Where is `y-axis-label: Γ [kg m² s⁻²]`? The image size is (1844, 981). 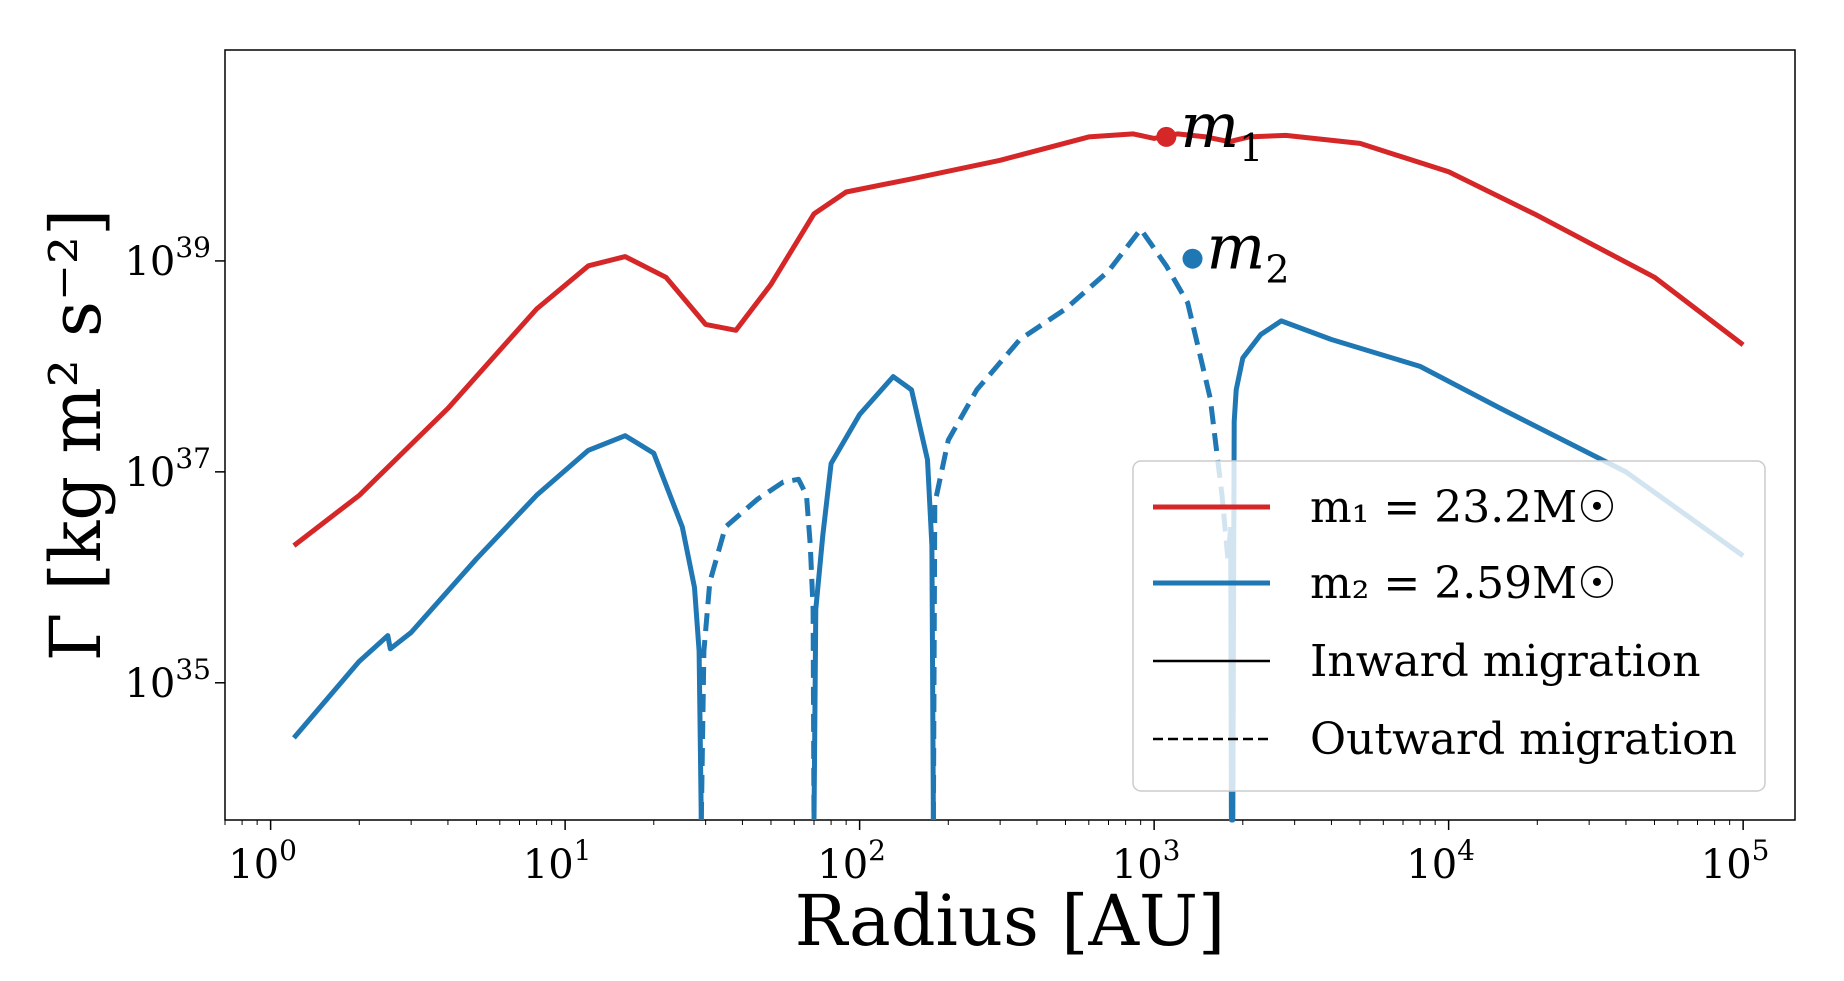 y-axis-label: Γ [kg m² s⁻²] is located at coordinates (76, 435).